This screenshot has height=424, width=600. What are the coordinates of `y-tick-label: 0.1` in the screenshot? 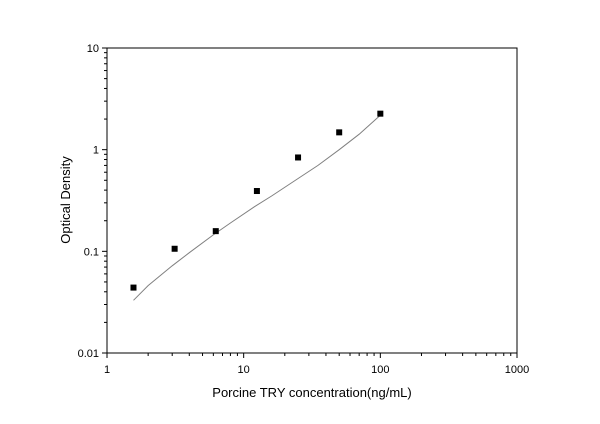 It's located at (91, 252).